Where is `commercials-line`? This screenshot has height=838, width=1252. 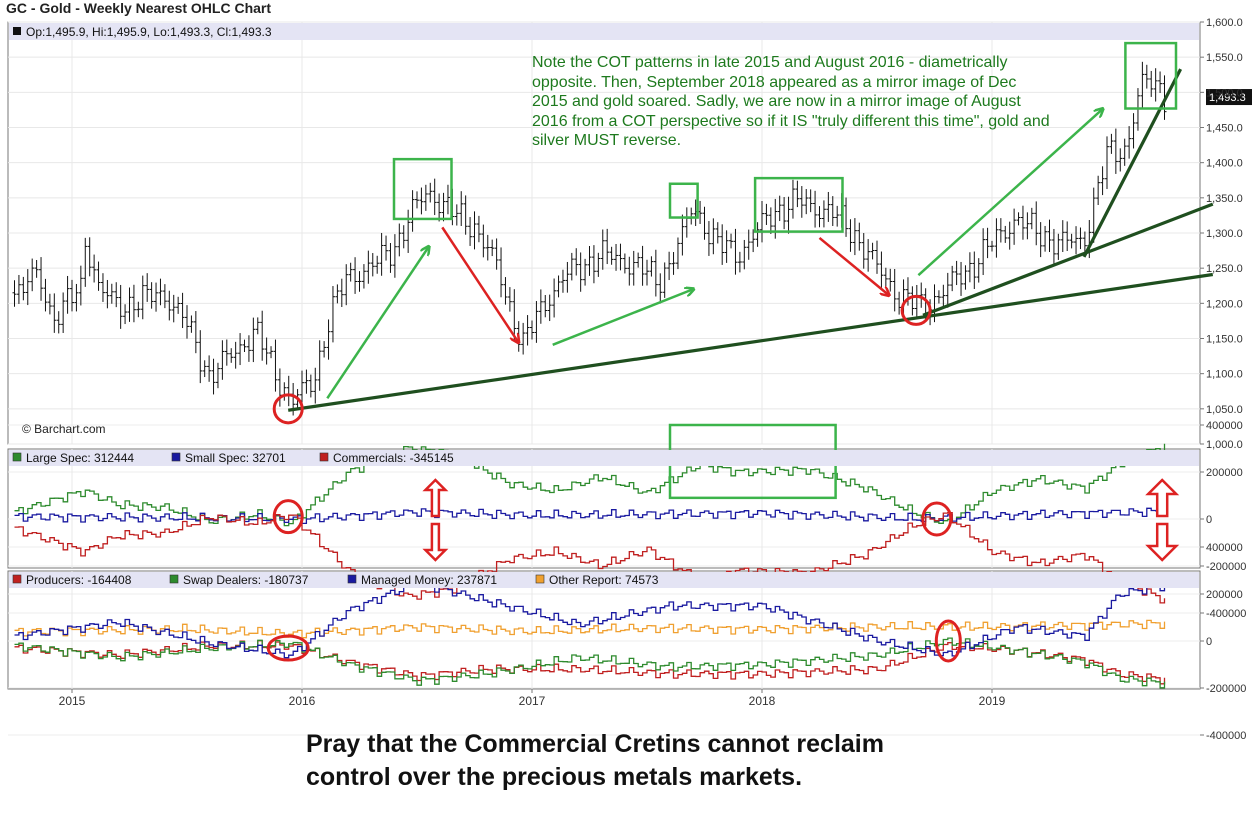
commercials-line is located at coordinates (590, 557).